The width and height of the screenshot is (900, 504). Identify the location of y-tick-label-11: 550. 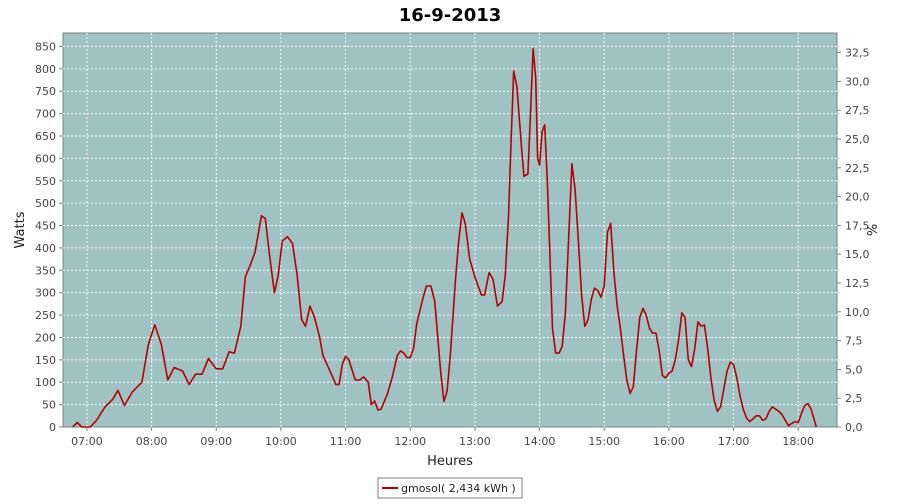
(45, 181).